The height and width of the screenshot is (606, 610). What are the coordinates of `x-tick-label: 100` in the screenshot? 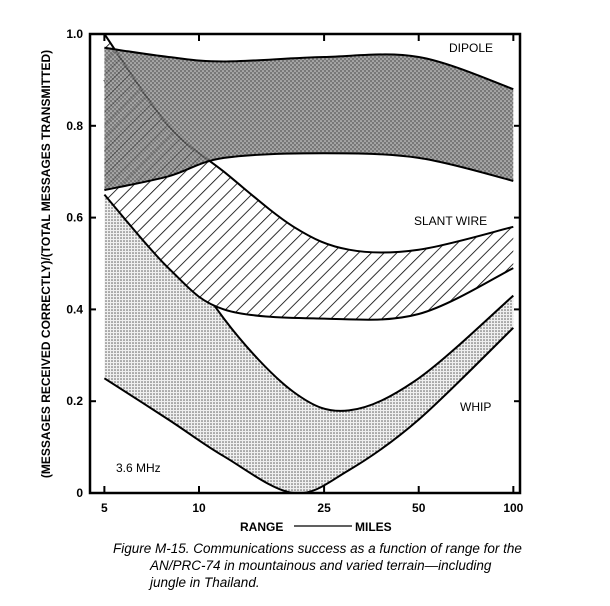 It's located at (513, 508).